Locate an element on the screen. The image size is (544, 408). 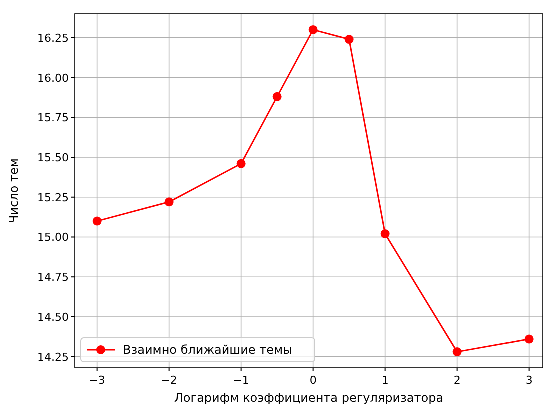
x-tick-label: 3 is located at coordinates (529, 380).